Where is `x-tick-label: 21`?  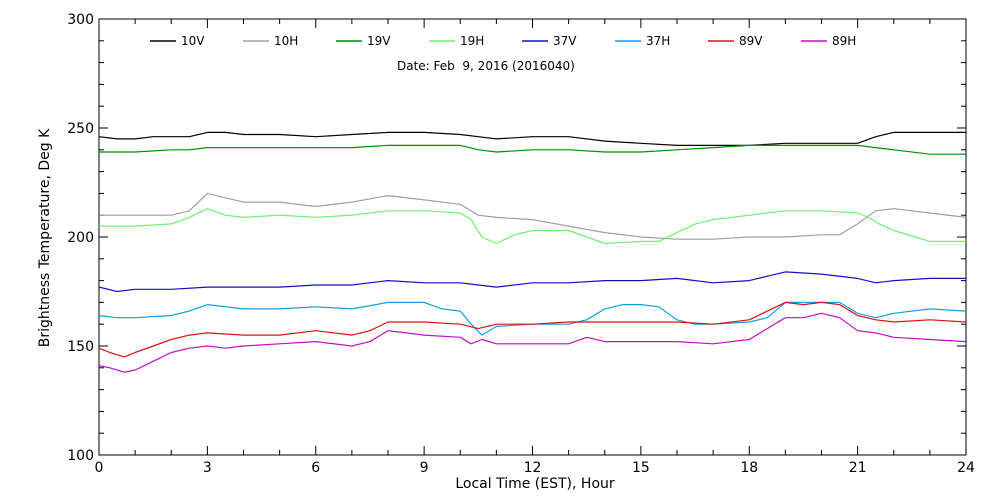
x-tick-label: 21 is located at coordinates (858, 468).